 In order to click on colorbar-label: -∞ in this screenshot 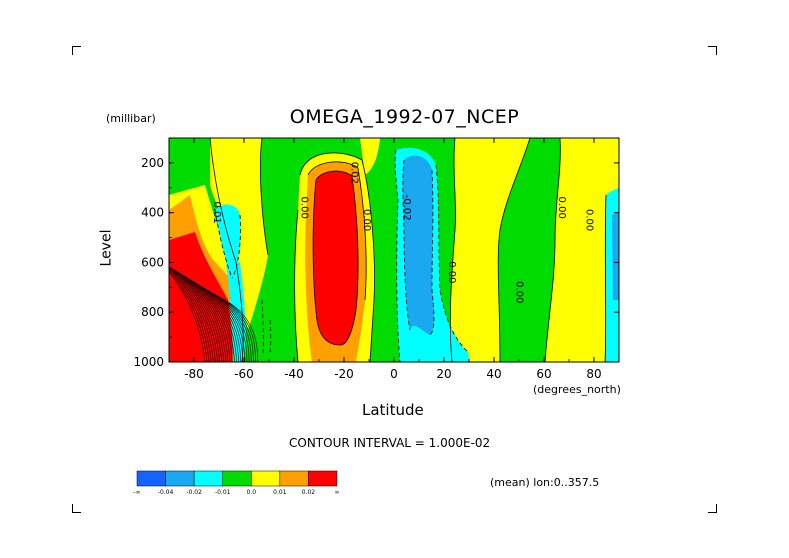, I will do `click(136, 492)`.